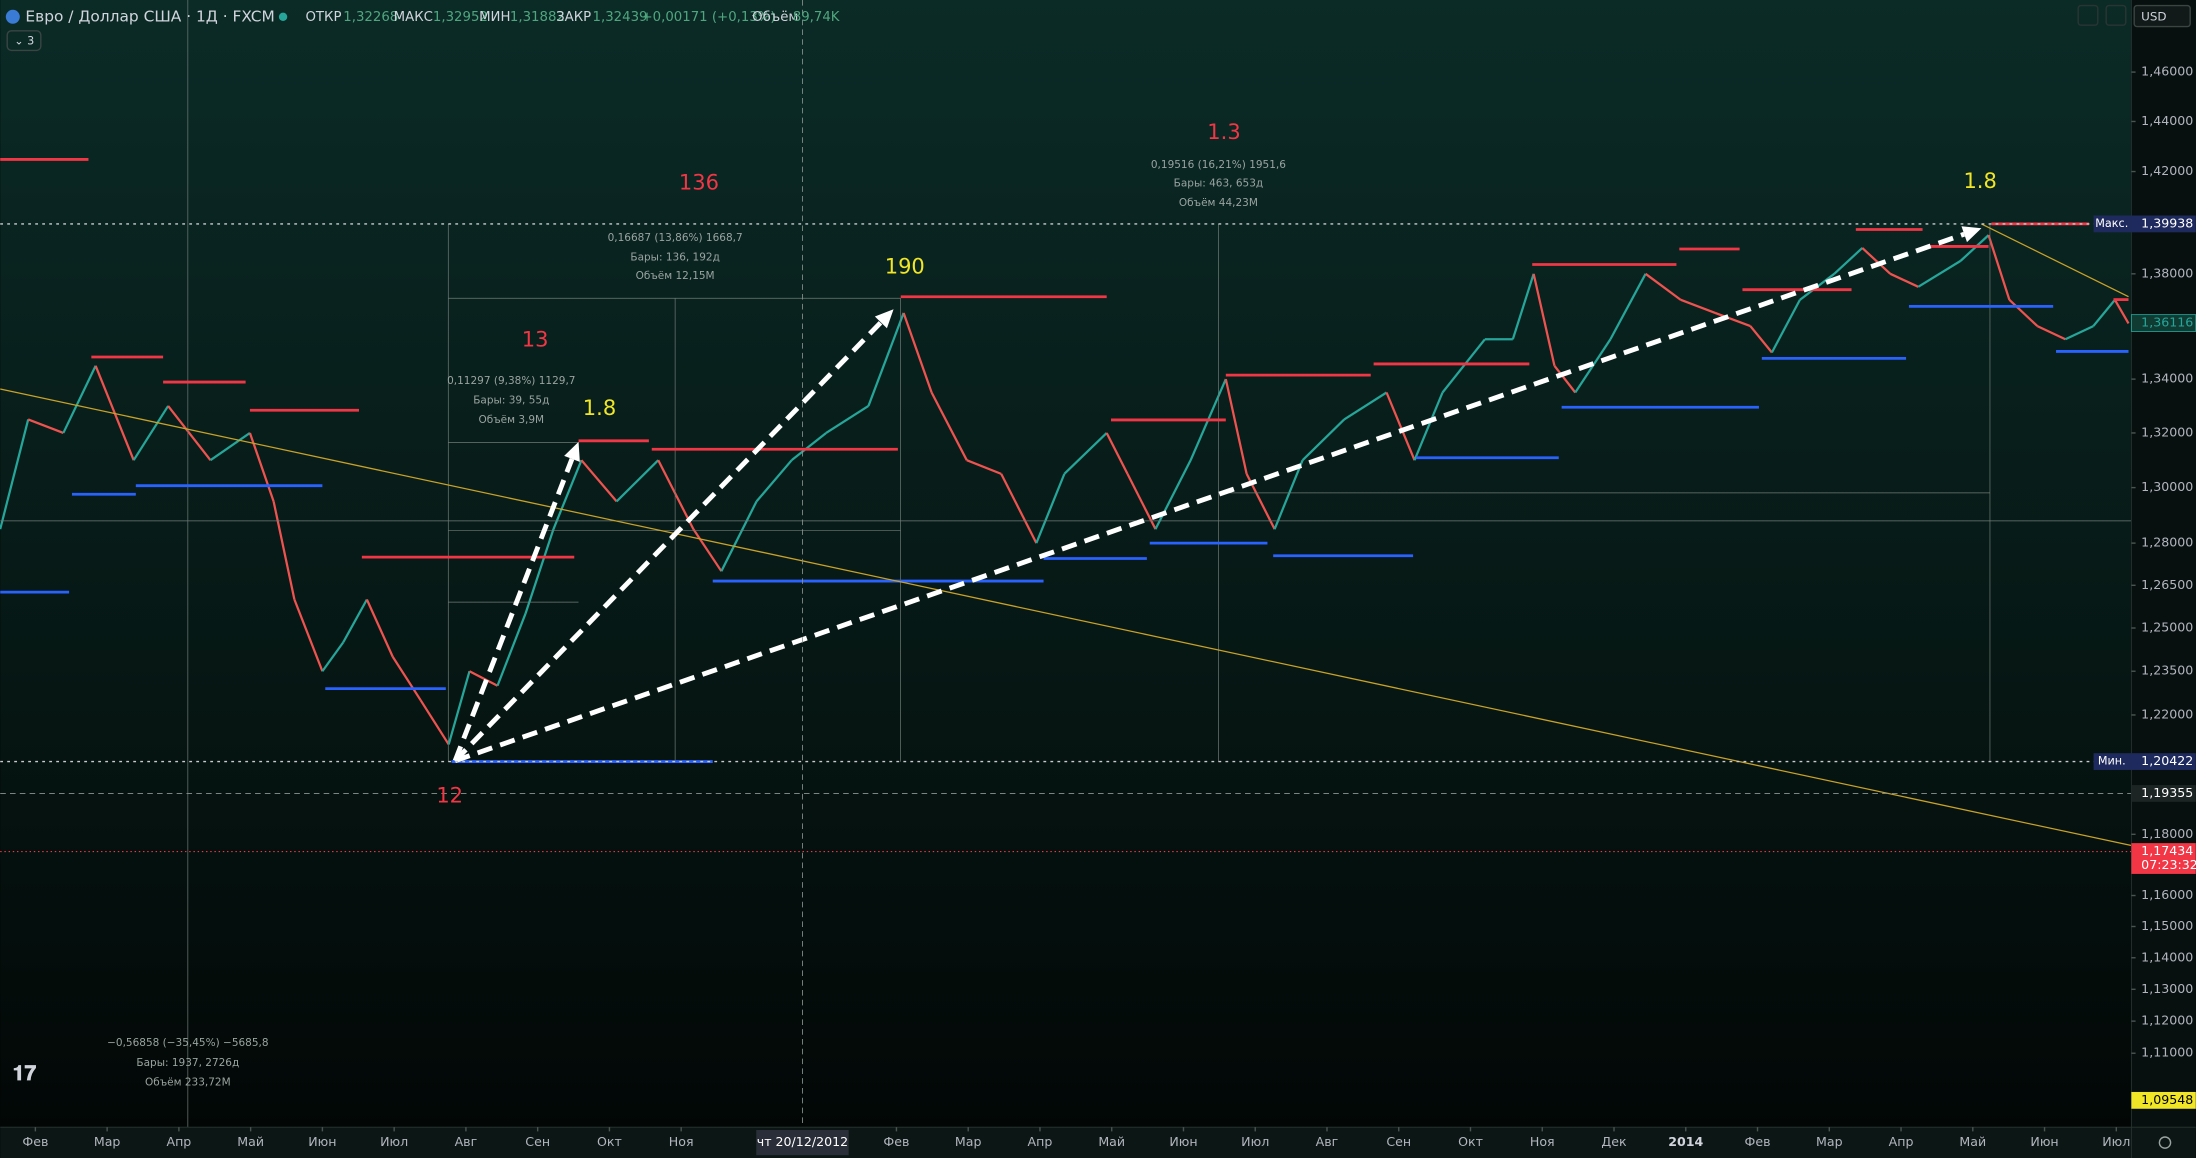 The image size is (2196, 1158). Describe the element at coordinates (1542, 1141) in the screenshot. I see `x-tick-label: Ноя` at that location.